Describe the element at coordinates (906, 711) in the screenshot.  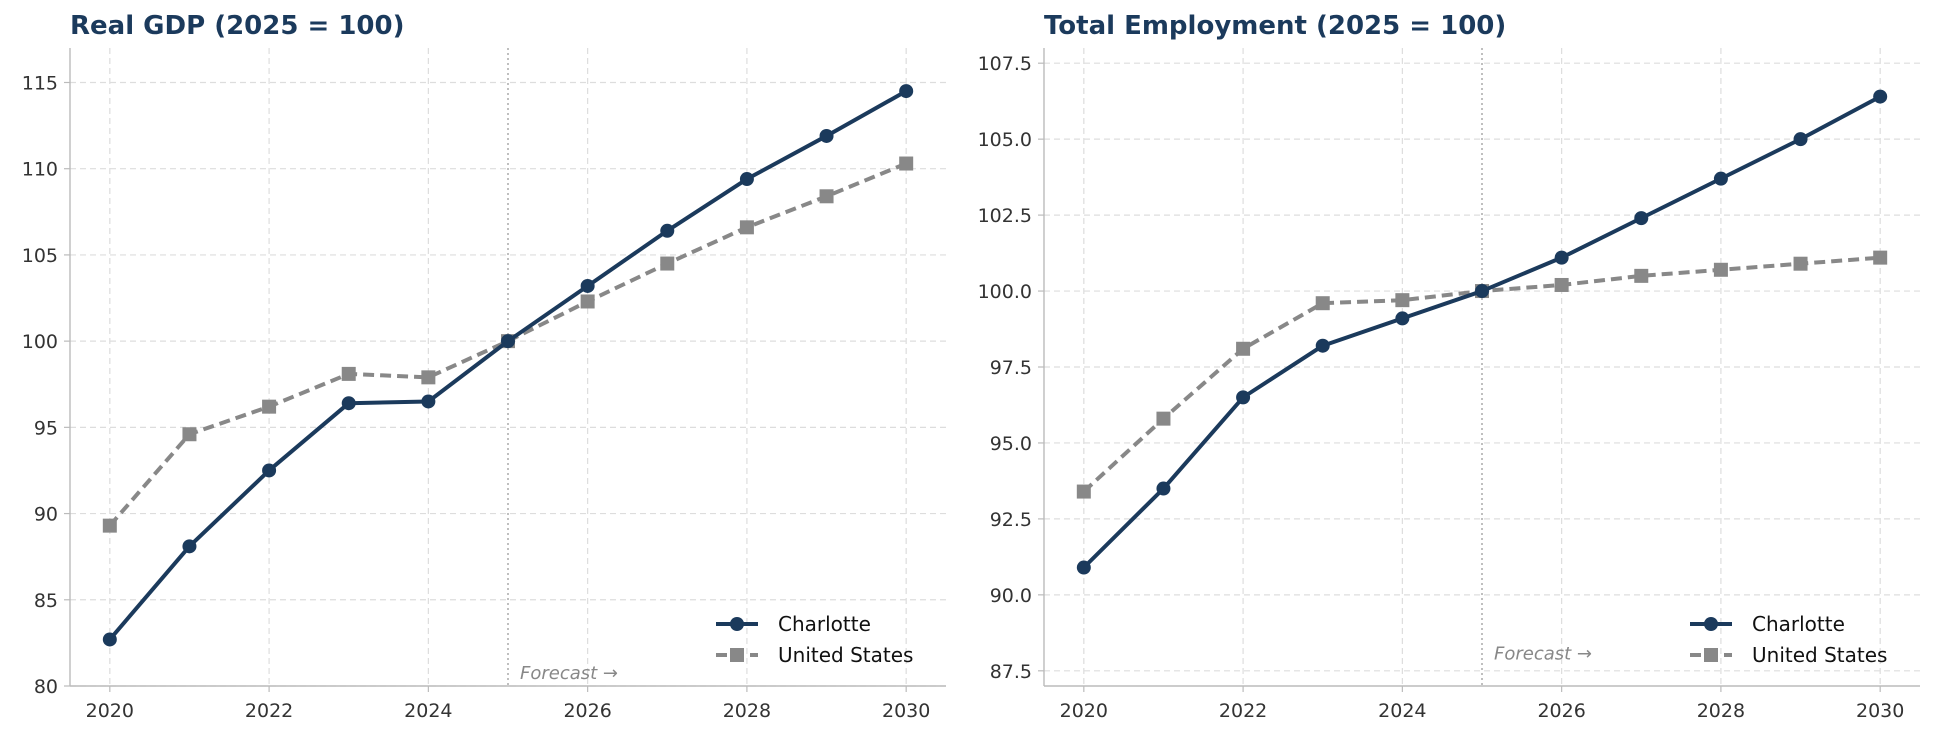
I see `gdp-x-tick-label: 2030` at that location.